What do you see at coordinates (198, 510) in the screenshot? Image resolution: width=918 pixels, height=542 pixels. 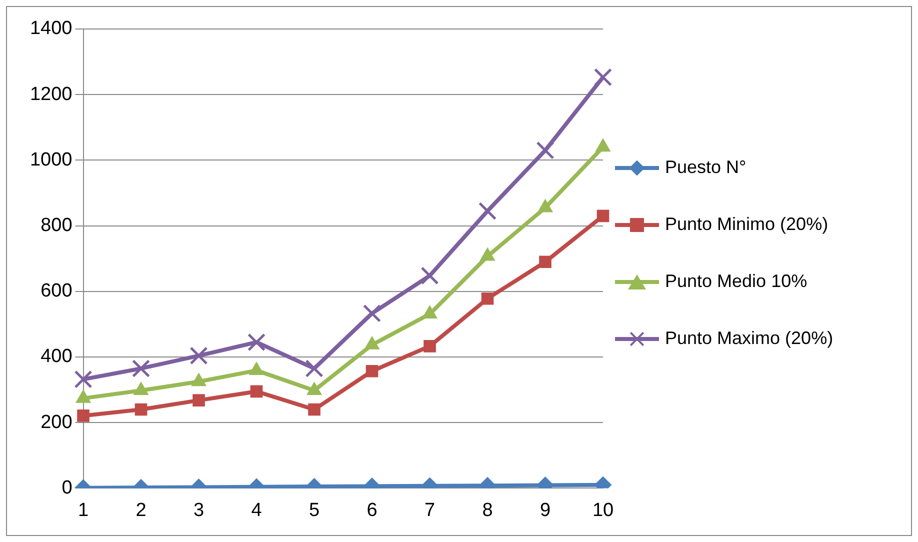 I see `x-tick-label: 3` at bounding box center [198, 510].